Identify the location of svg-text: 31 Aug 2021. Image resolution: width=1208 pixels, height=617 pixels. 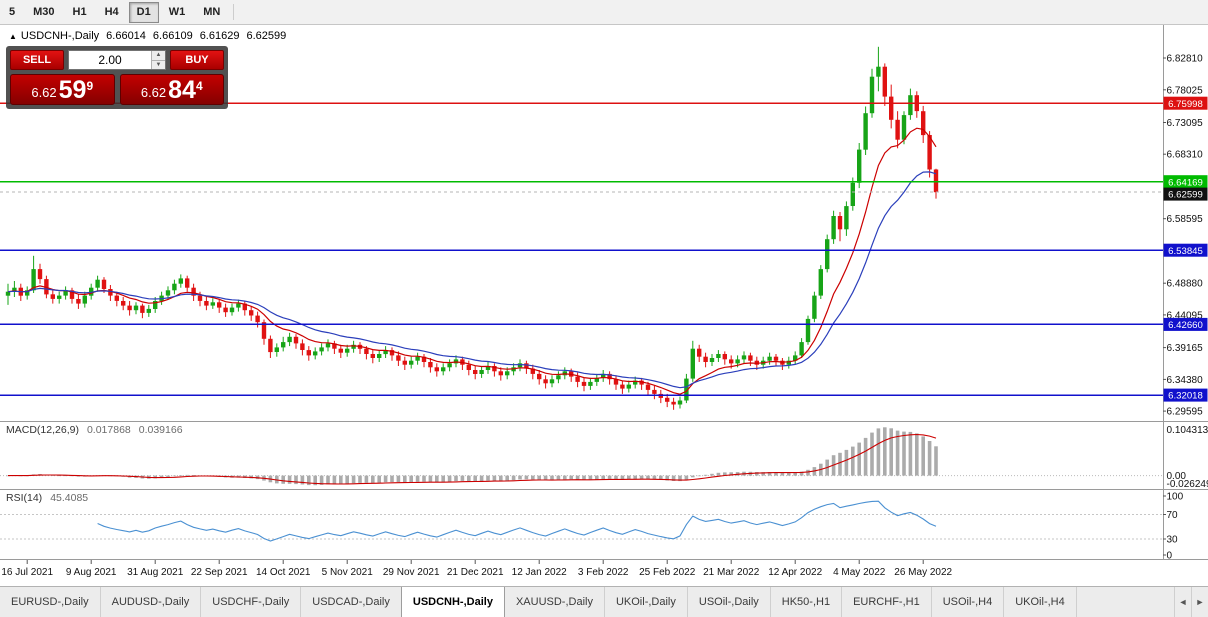
(155, 572).